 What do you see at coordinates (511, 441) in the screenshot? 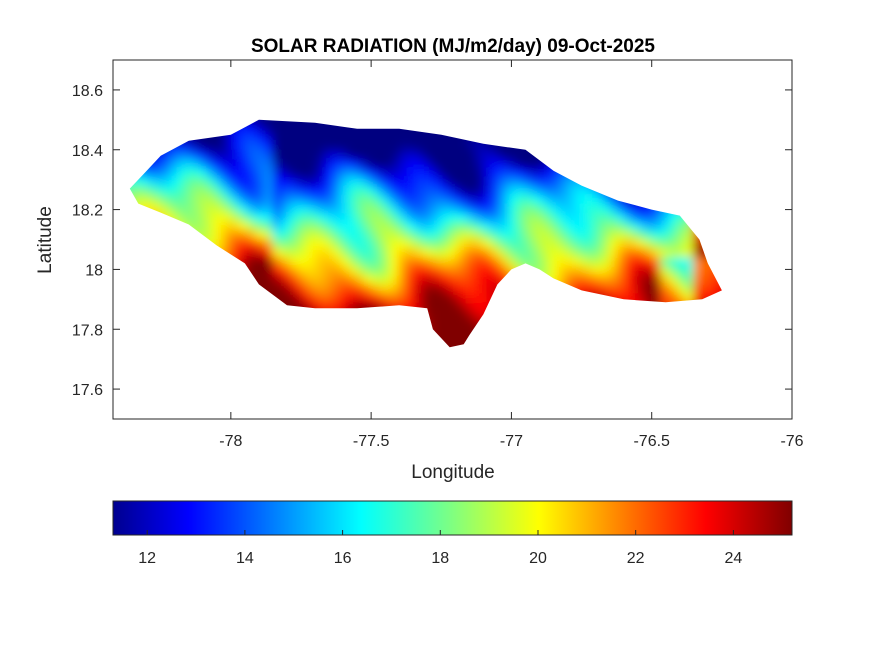
I see `x-tick-label: -77` at bounding box center [511, 441].